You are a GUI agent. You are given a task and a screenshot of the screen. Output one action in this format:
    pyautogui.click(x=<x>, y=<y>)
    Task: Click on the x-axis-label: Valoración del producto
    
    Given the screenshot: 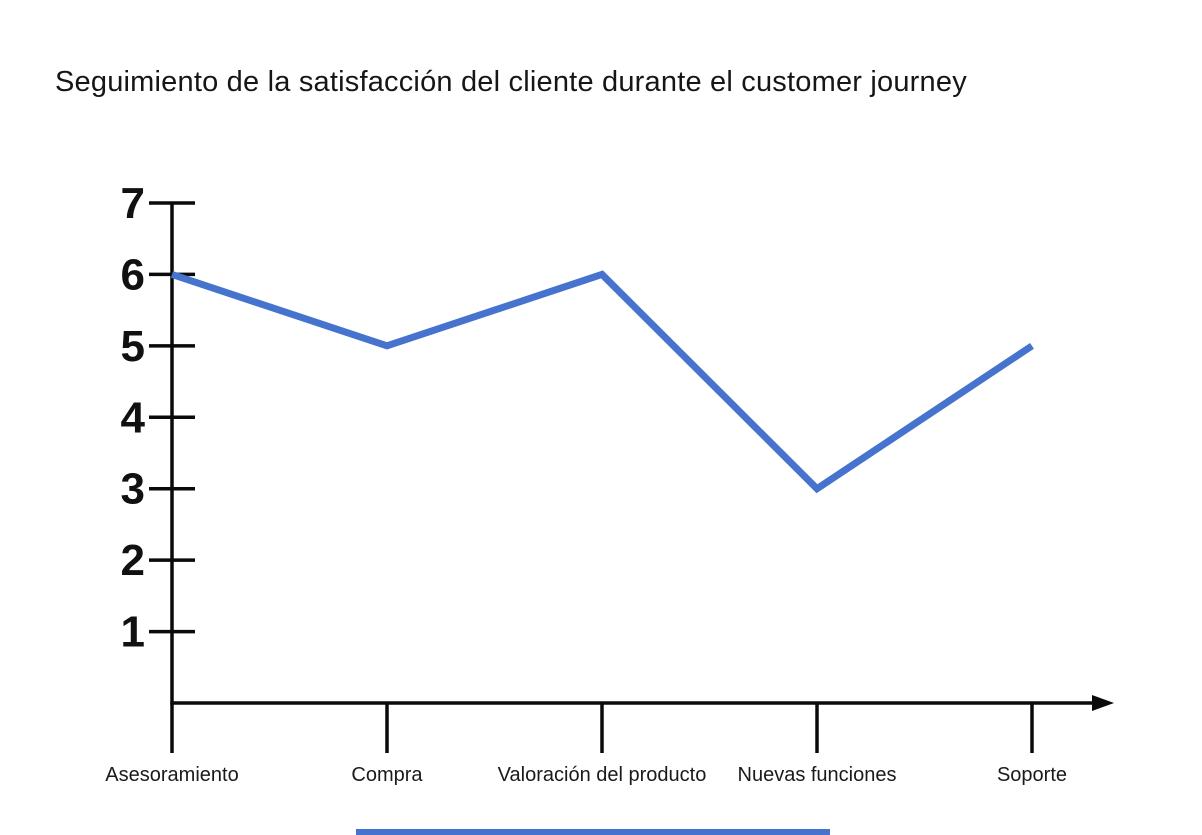 What is the action you would take?
    pyautogui.click(x=602, y=775)
    